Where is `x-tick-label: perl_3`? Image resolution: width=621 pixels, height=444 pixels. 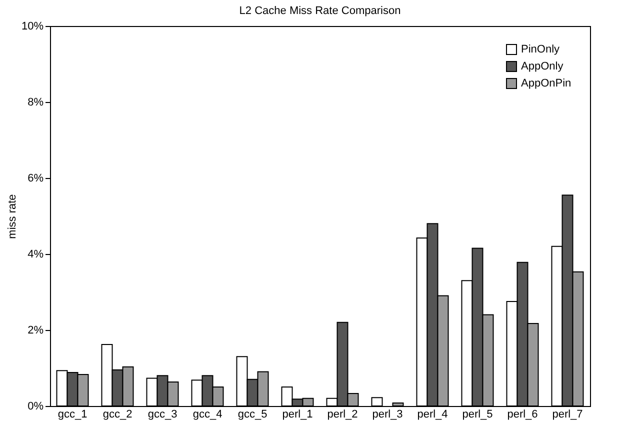 x-tick-label: perl_3 is located at coordinates (387, 414).